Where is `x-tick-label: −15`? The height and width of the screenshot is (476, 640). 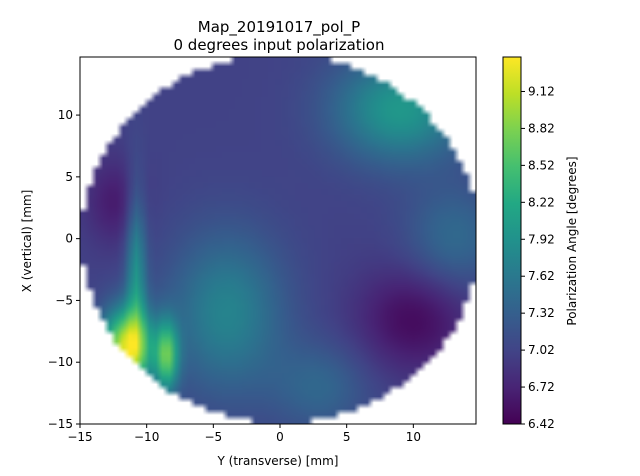
x-tick-label: −15 is located at coordinates (79, 437).